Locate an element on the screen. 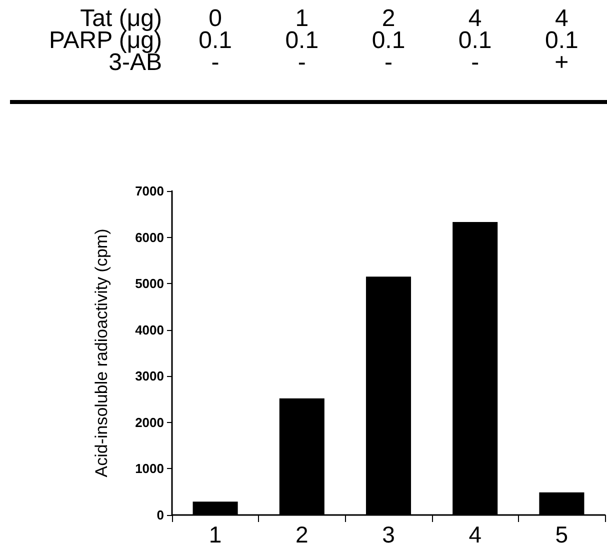 Image resolution: width=607 pixels, height=548 pixels. x-tick-label: 3 is located at coordinates (388, 535).